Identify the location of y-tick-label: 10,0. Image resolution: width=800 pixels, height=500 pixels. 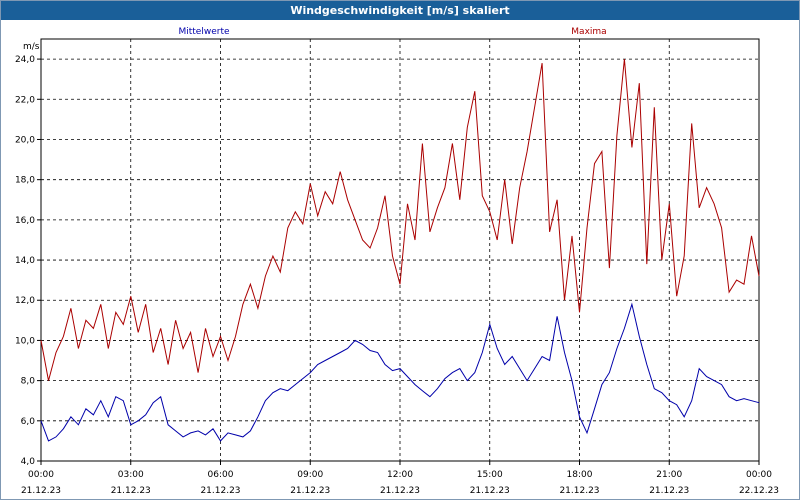
(25, 341).